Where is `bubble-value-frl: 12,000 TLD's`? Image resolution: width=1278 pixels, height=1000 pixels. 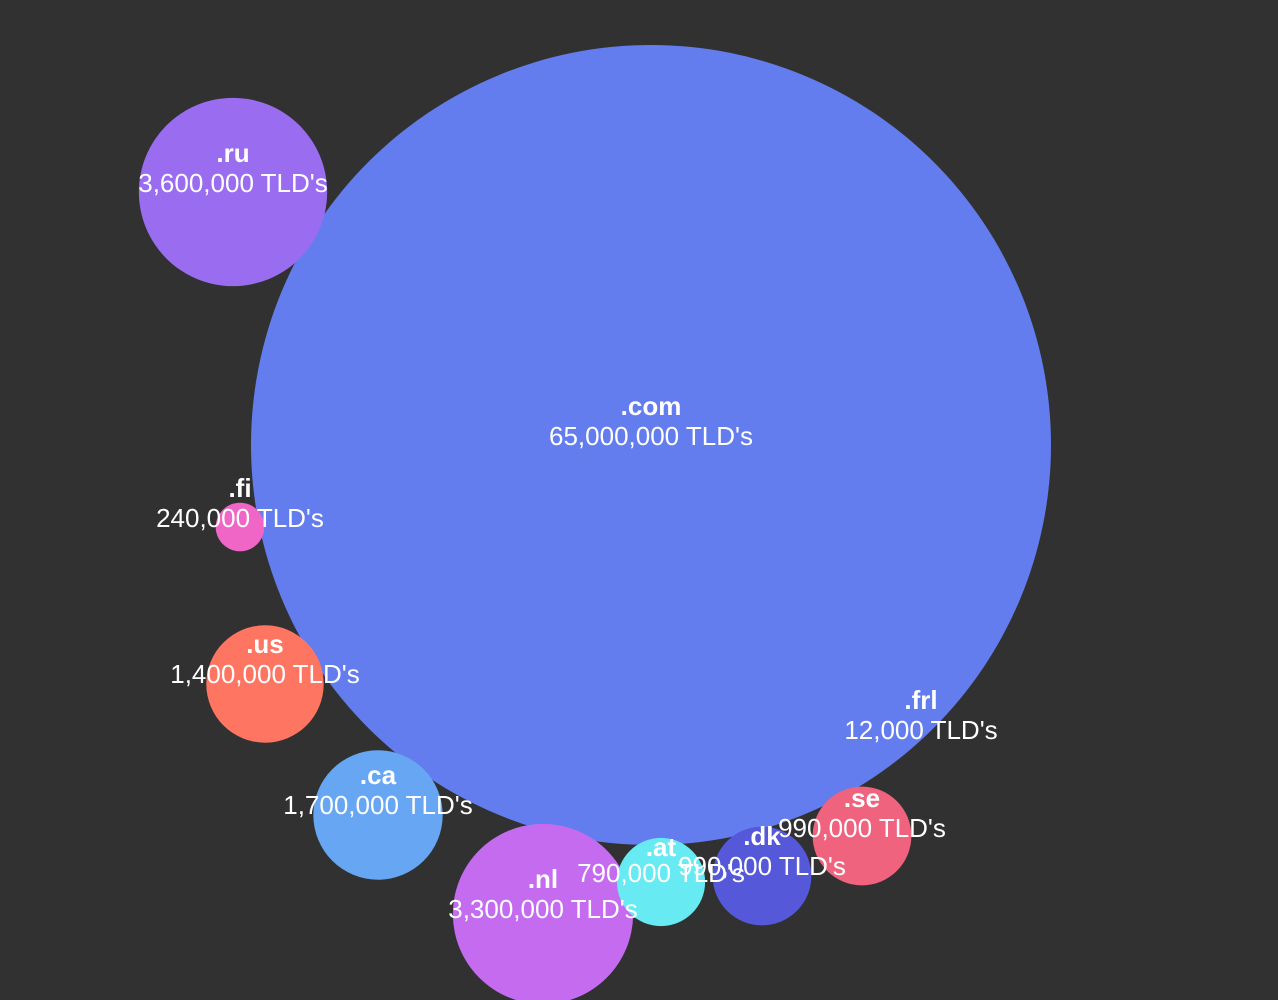
bubble-value-frl: 12,000 TLD's is located at coordinates (920, 730).